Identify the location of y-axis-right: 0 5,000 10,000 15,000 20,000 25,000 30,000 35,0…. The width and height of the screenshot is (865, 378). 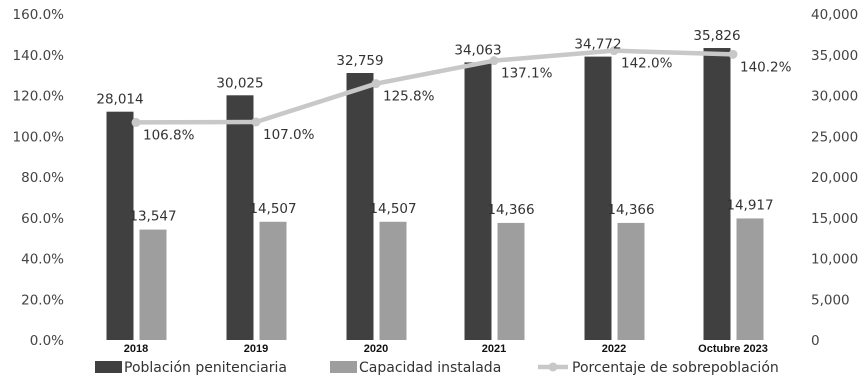
(834, 178).